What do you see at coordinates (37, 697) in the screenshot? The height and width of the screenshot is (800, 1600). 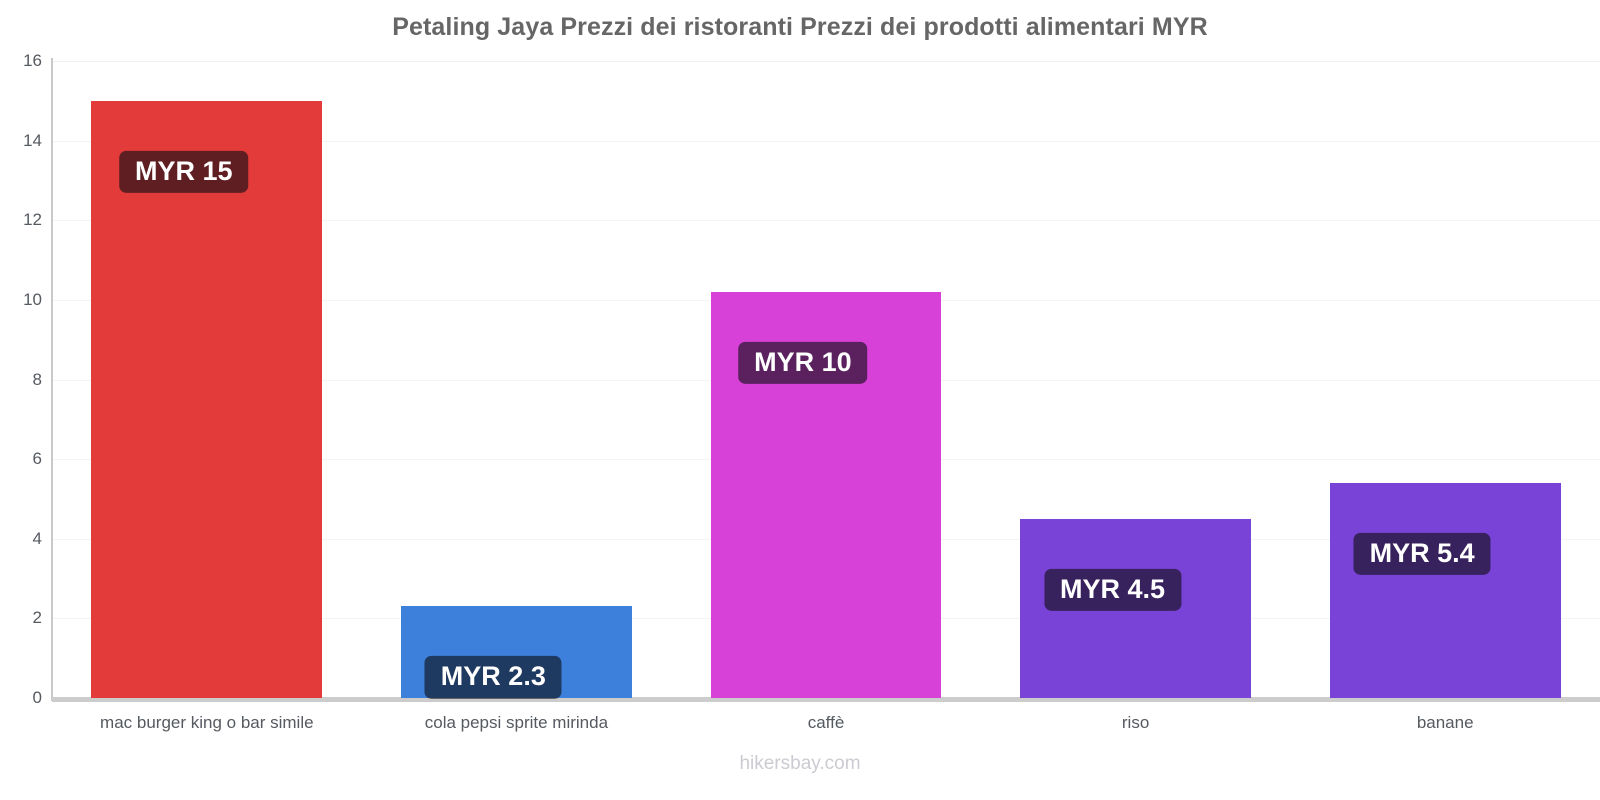 I see `y-axis-tick-label: 0` at bounding box center [37, 697].